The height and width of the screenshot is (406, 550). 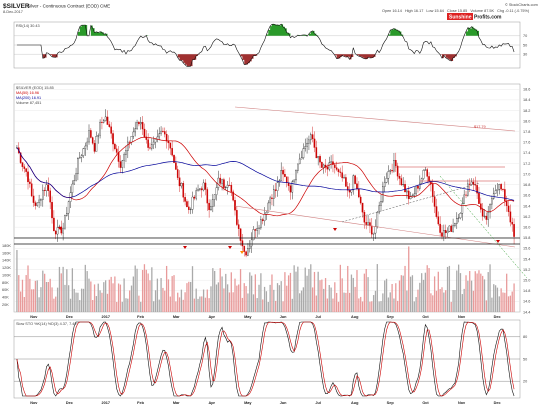 I want to click on dashed-support-line, so click(x=411, y=202).